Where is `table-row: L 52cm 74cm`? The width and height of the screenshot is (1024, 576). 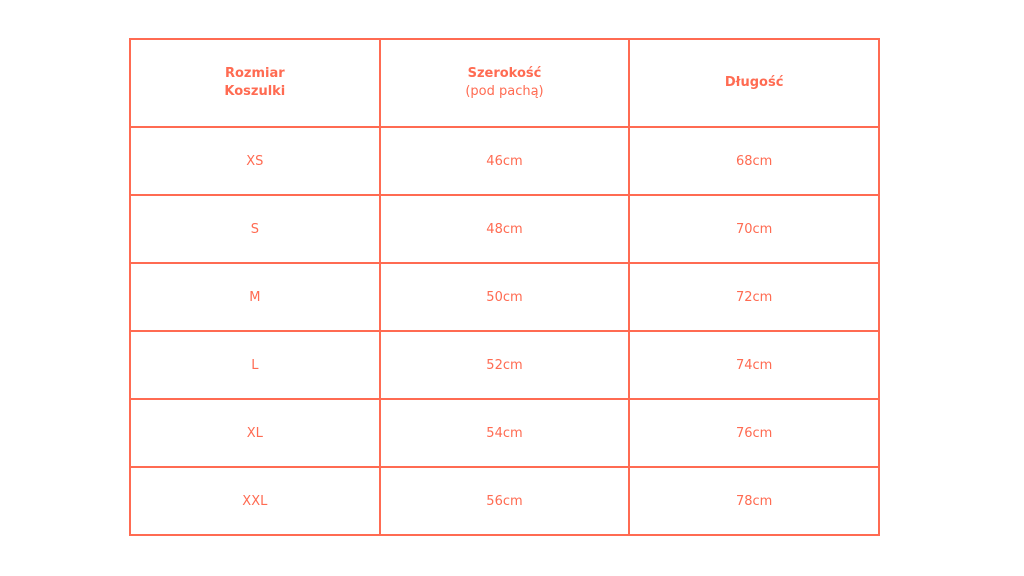
table-row: L 52cm 74cm is located at coordinates (504, 365).